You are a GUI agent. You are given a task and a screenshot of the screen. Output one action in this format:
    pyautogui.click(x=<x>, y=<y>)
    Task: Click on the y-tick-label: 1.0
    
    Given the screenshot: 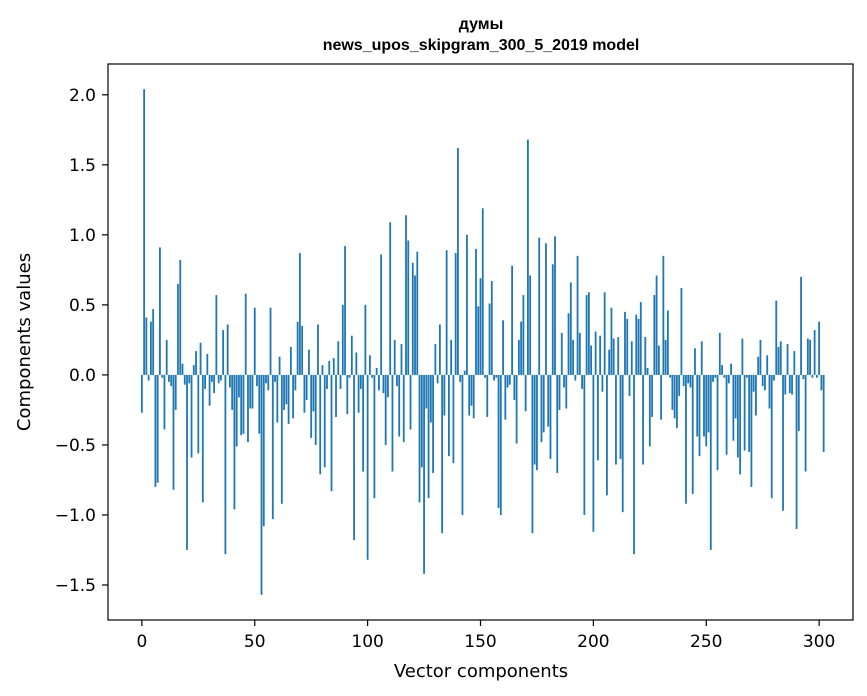 What is the action you would take?
    pyautogui.click(x=82, y=236)
    